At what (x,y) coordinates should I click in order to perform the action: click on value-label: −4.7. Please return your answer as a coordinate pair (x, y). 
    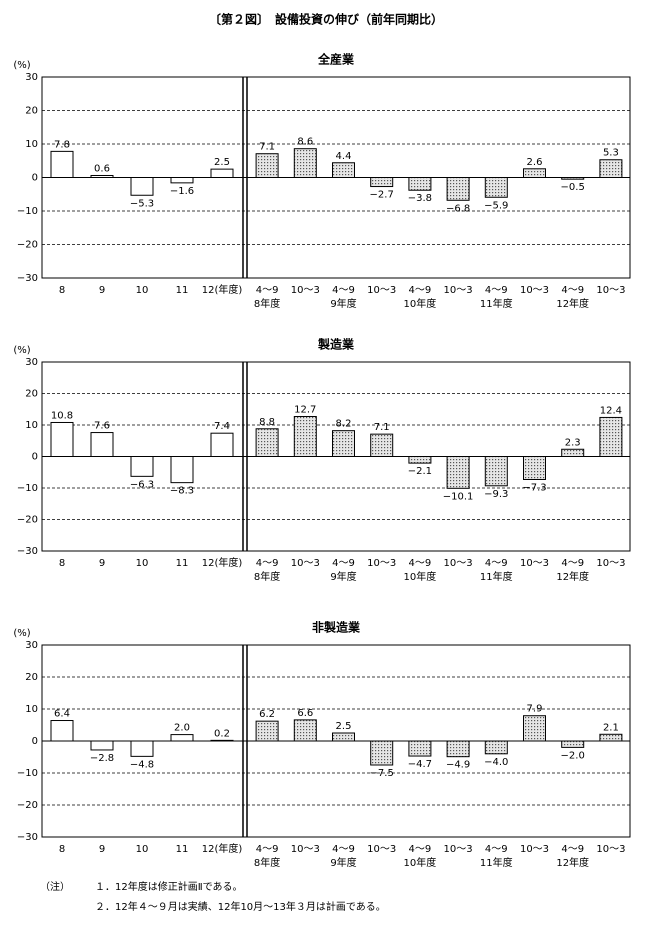
    Looking at the image, I should click on (420, 764).